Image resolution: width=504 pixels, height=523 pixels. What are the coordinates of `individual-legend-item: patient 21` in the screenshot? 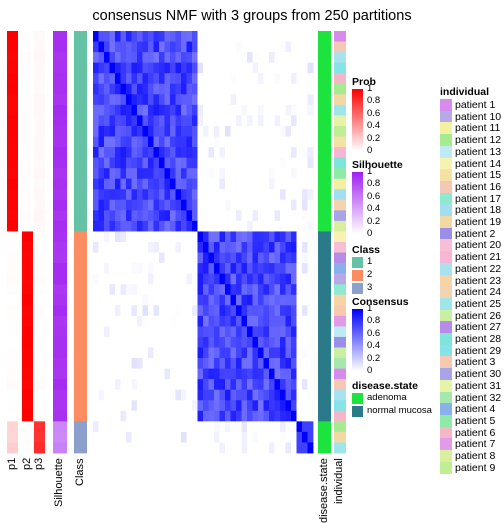 It's located at (470, 257).